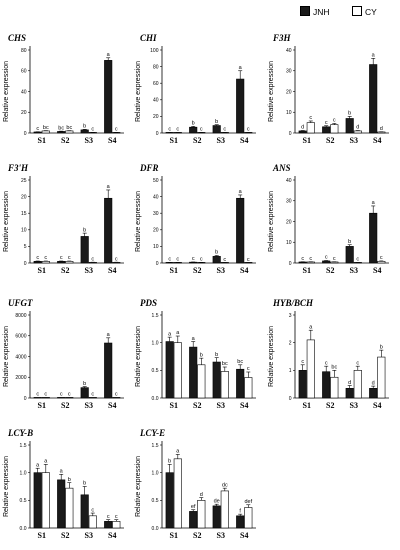 The height and width of the screenshot is (550, 400). What do you see at coordinates (24, 181) in the screenshot?
I see `y-tick-label: 25` at bounding box center [24, 181].